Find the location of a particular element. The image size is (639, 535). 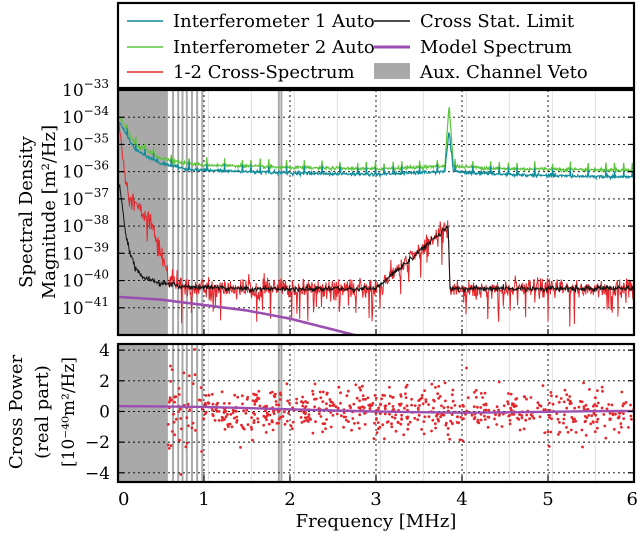

bottom-model-line is located at coordinates (376, 409).